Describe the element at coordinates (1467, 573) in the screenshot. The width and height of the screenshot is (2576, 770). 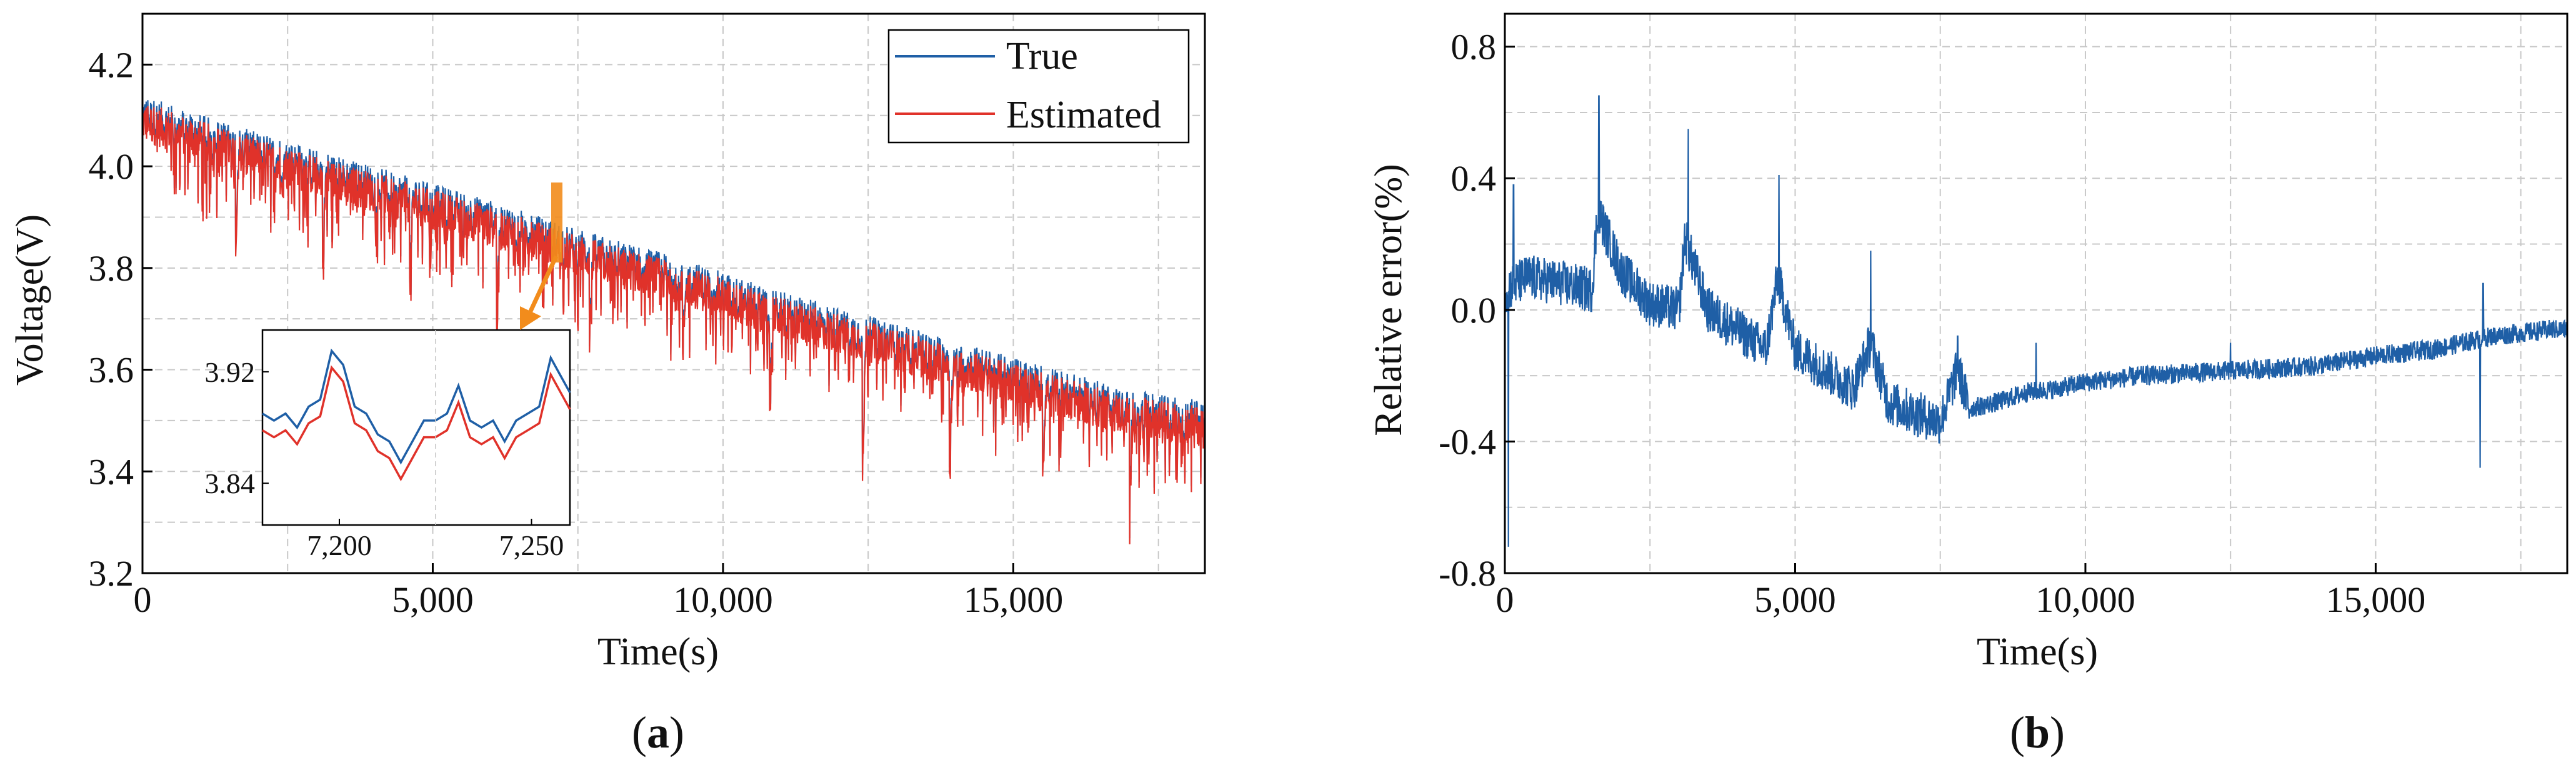
I see `y-tick-label: -0.8` at that location.